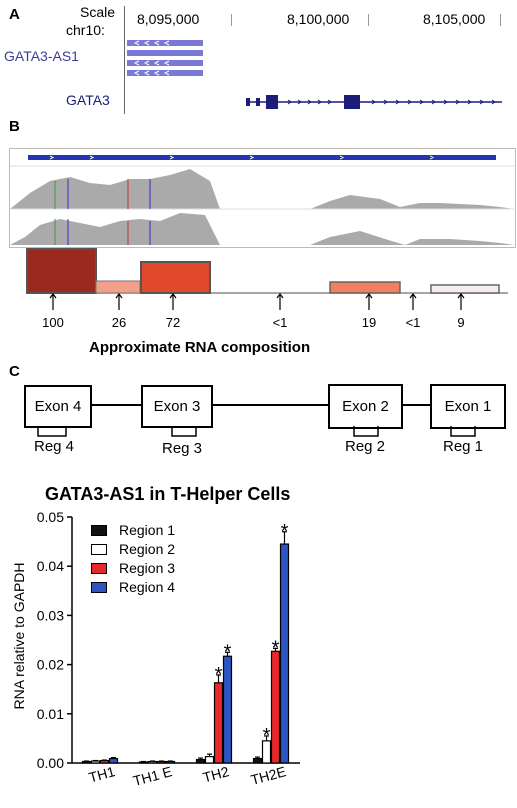 Image resolution: width=517 pixels, height=808 pixels. What do you see at coordinates (124, 60) in the screenshot?
I see `track-divider` at bounding box center [124, 60].